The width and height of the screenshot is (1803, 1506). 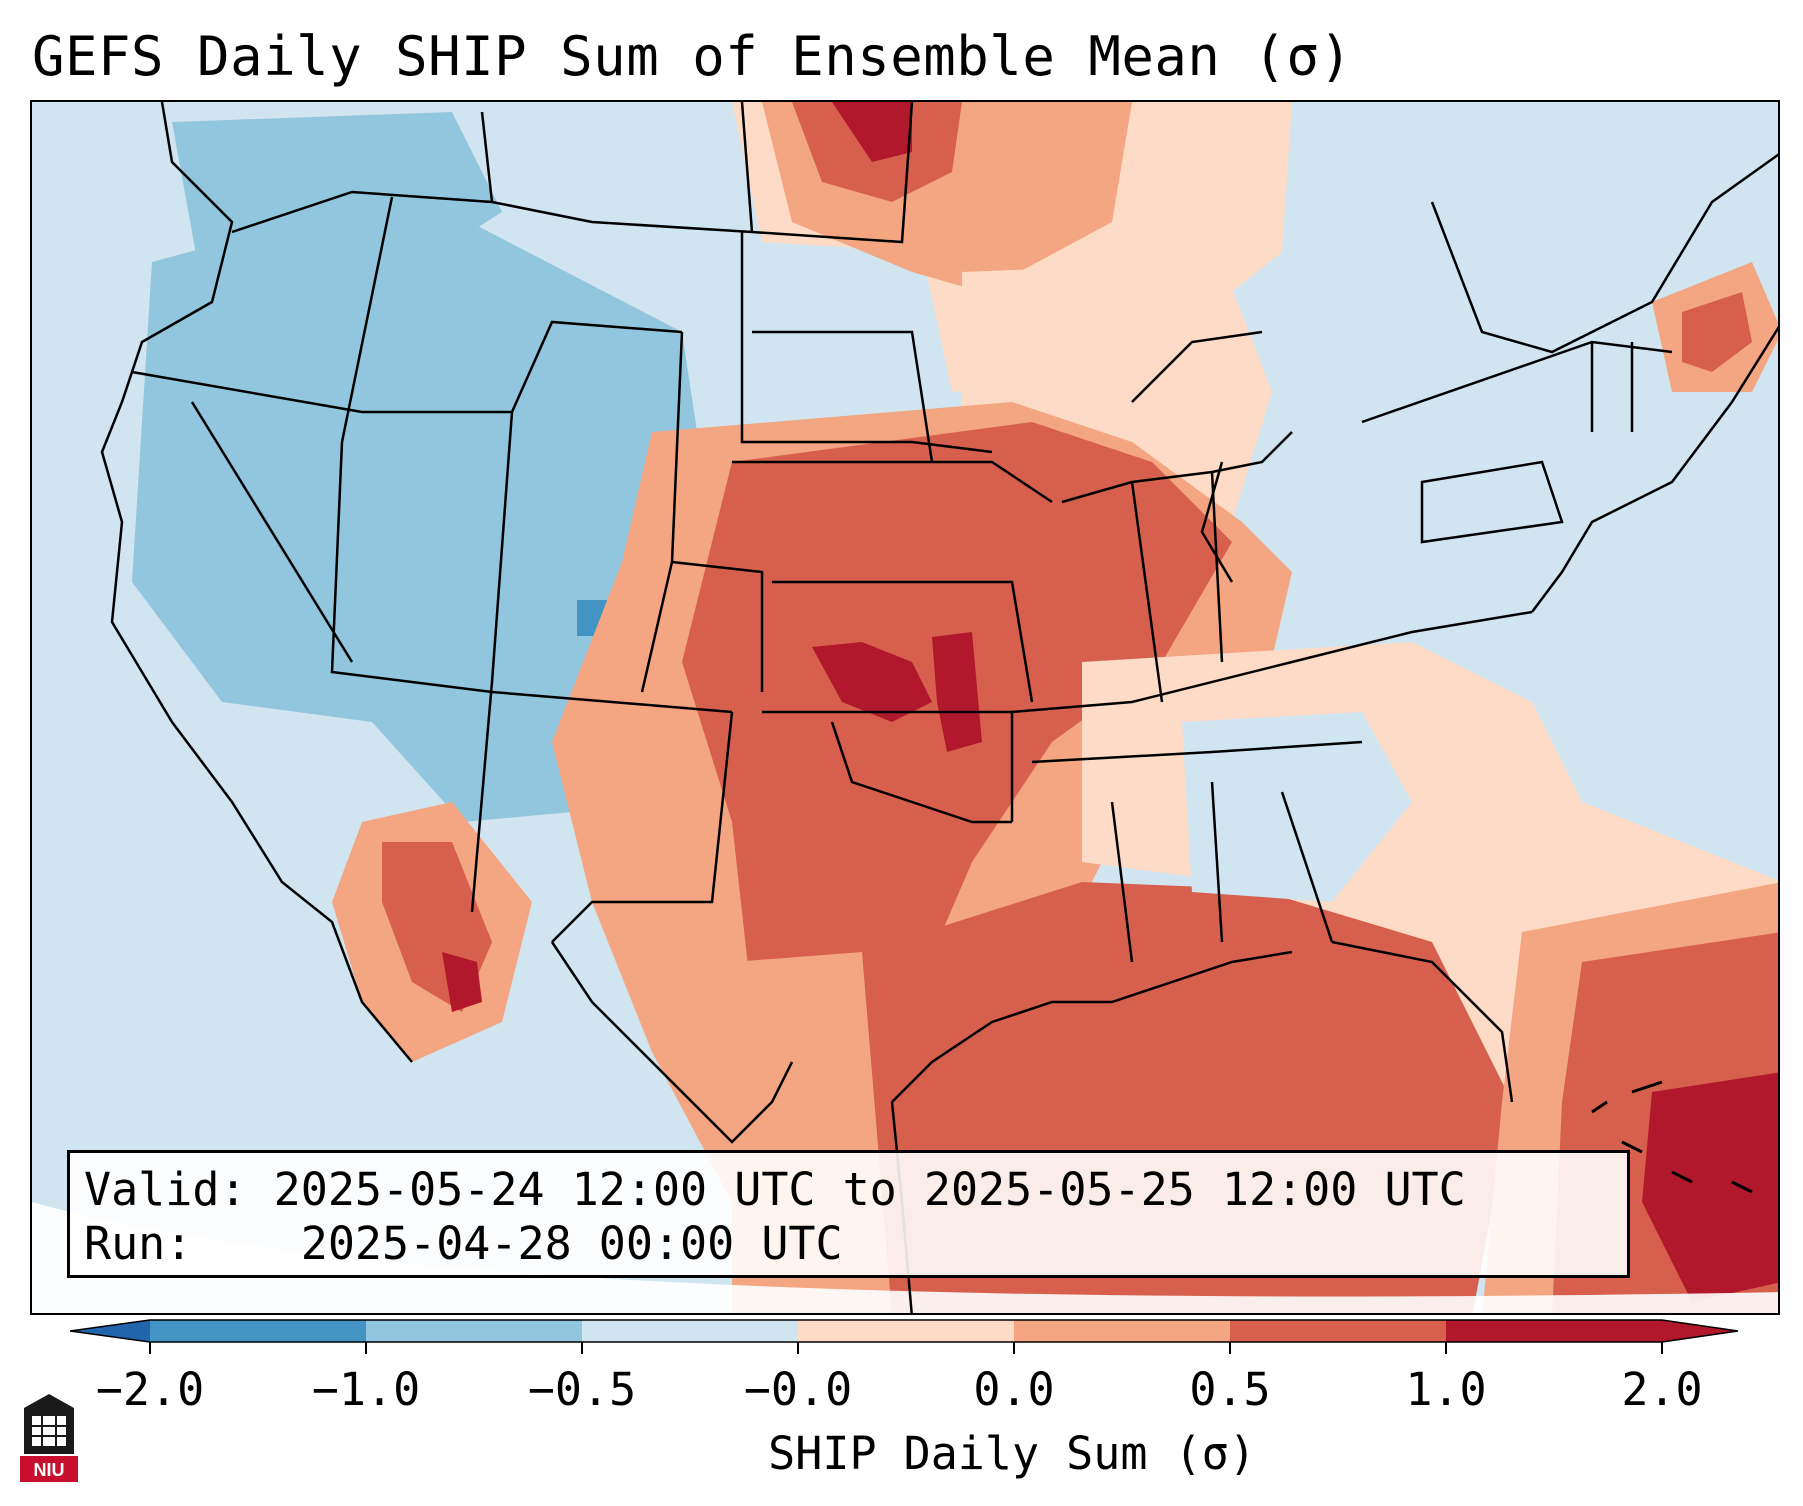 What do you see at coordinates (165, 1189) in the screenshot?
I see `valid-label: Valid:` at bounding box center [165, 1189].